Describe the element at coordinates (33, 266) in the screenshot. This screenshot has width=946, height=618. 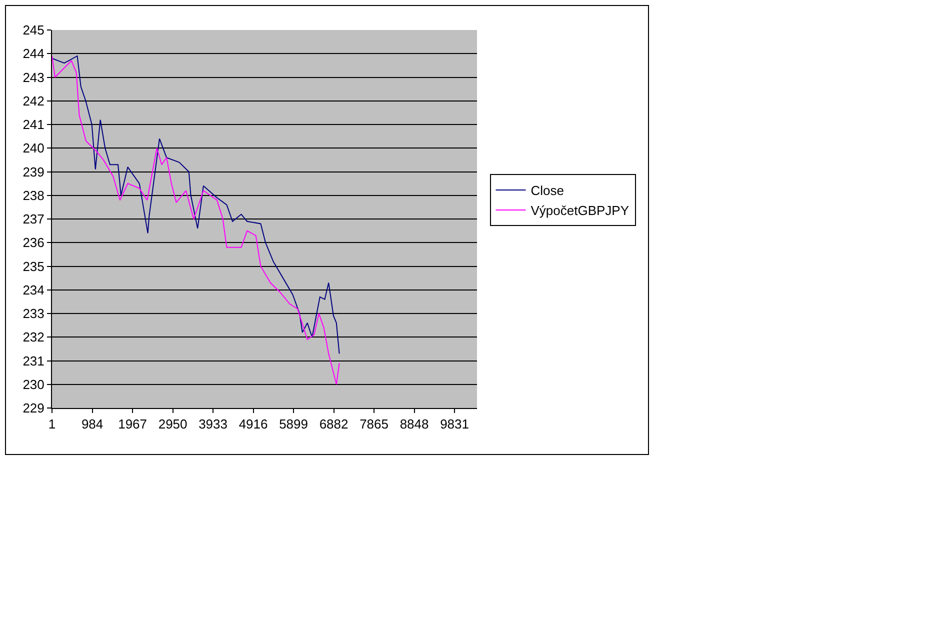
I see `y-tick-label: 235` at that location.